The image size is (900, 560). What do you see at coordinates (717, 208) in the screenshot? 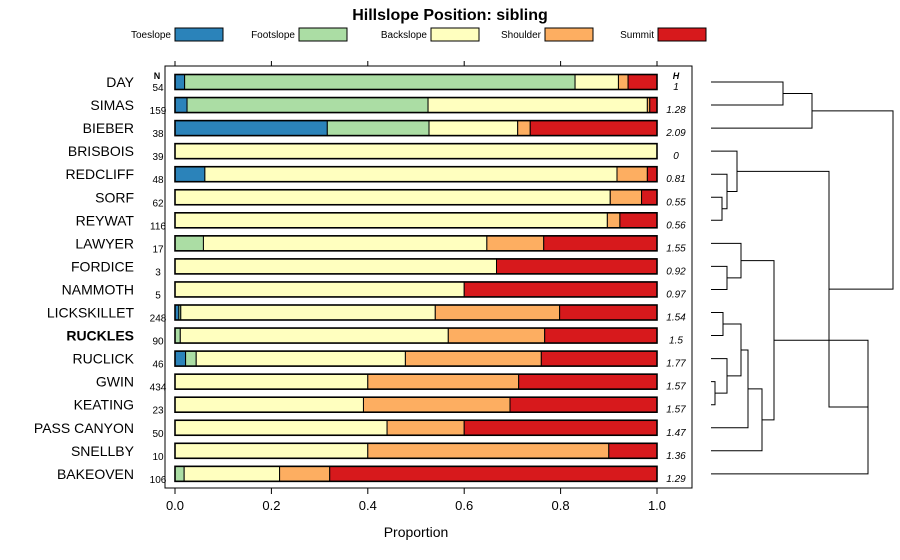
I see `dendro-link-sorf-reywat` at bounding box center [717, 208].